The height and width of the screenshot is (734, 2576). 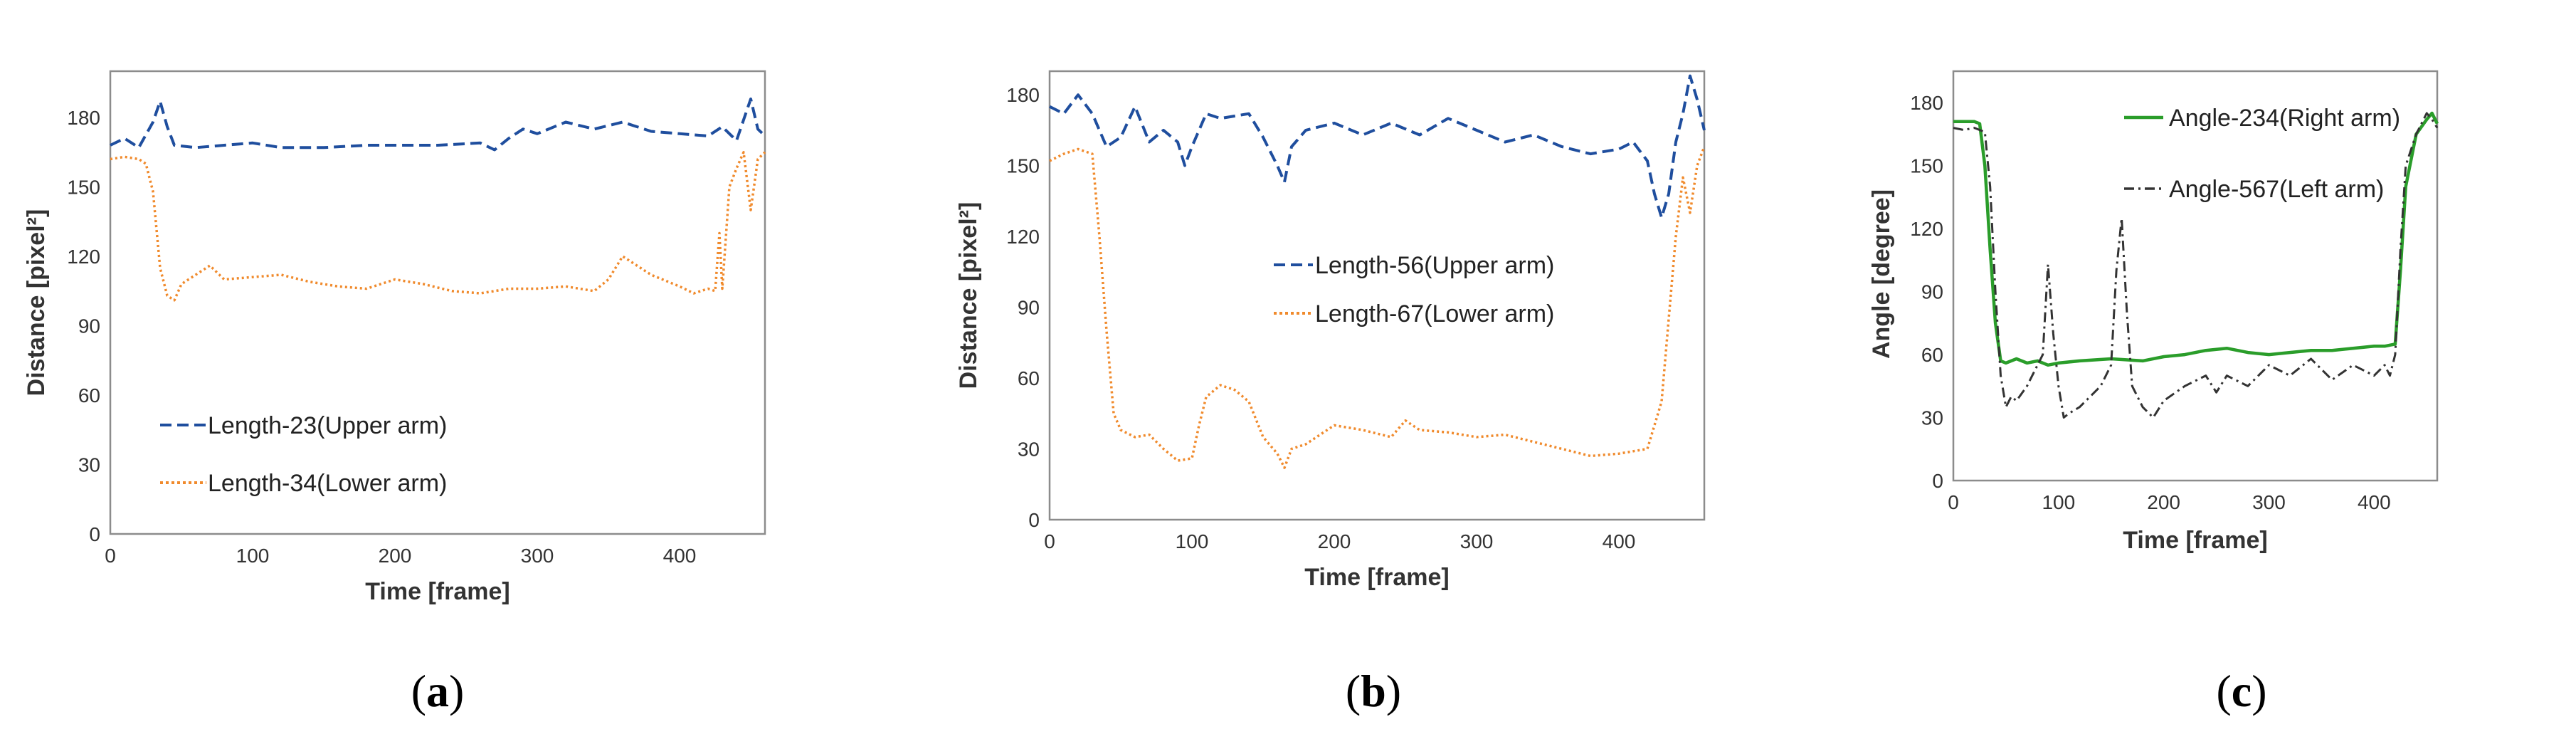 I want to click on x-ticks-b: 0 100 200 300 400, so click(x=1339, y=541).